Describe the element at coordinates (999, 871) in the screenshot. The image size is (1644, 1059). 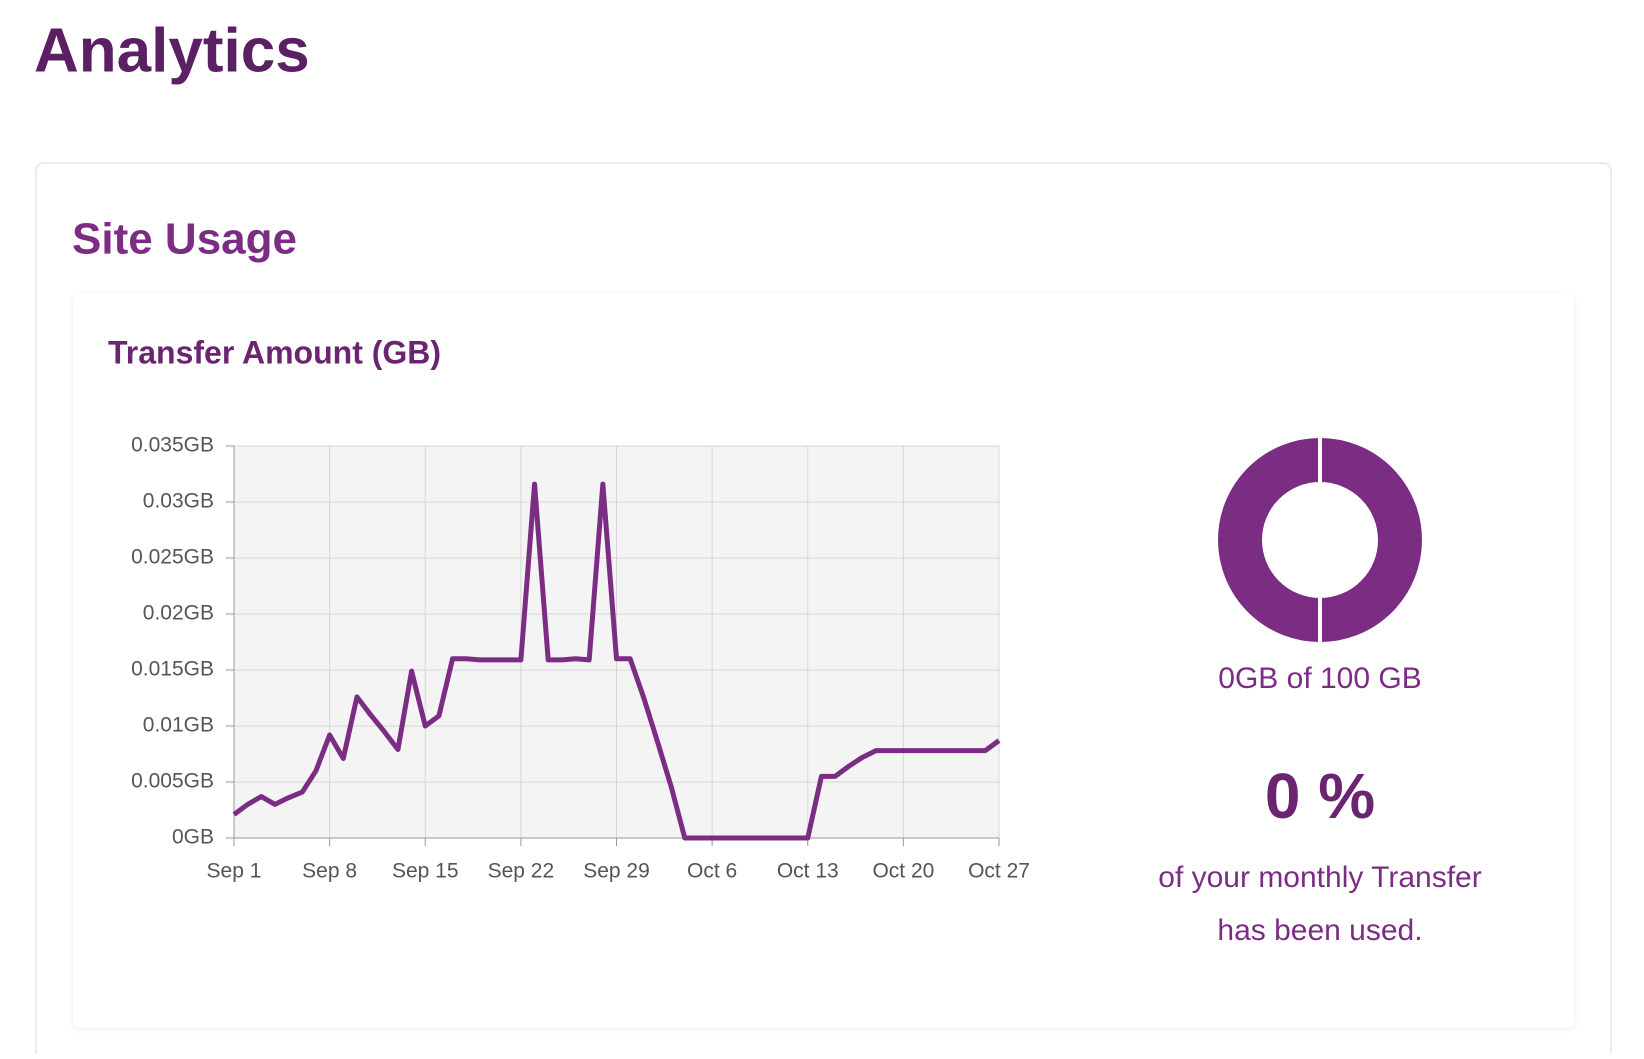
I see `x-tick-label: Oct 27` at that location.